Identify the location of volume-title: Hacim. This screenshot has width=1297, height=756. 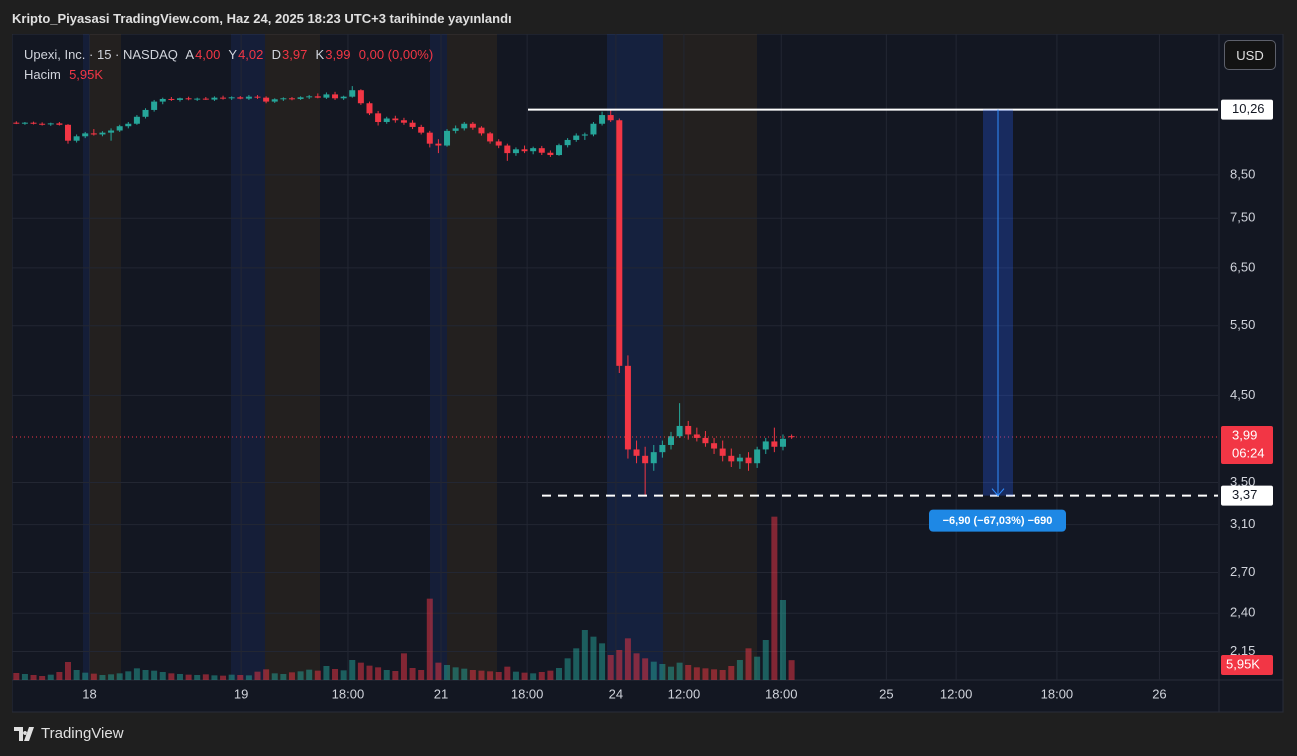
(42, 74).